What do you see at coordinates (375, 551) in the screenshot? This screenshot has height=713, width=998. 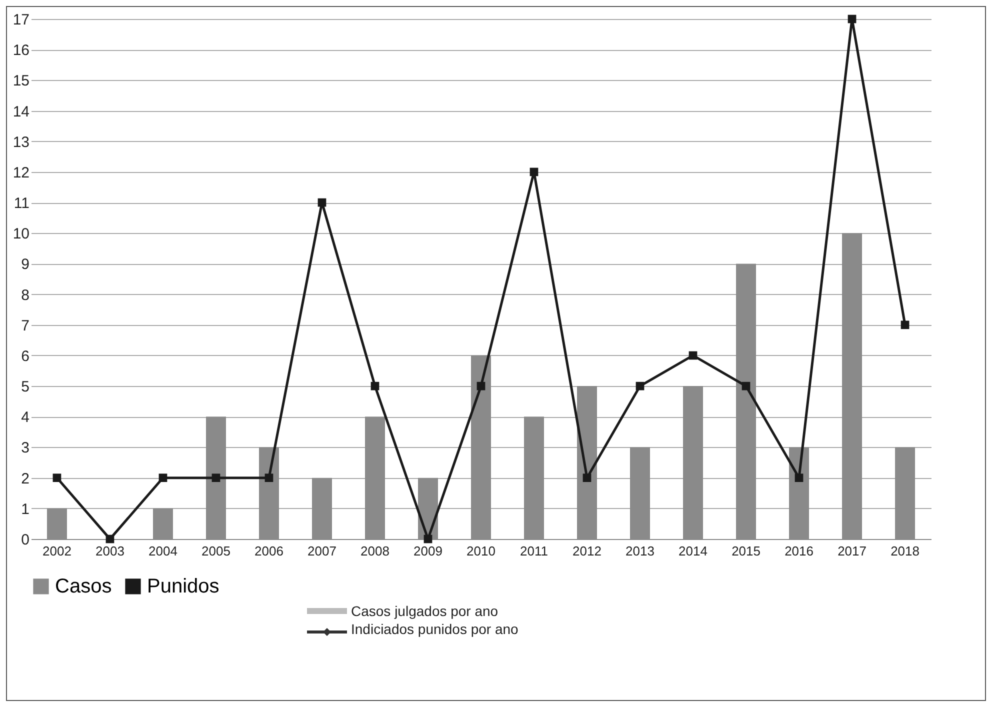 I see `x-tick-label: 2008` at bounding box center [375, 551].